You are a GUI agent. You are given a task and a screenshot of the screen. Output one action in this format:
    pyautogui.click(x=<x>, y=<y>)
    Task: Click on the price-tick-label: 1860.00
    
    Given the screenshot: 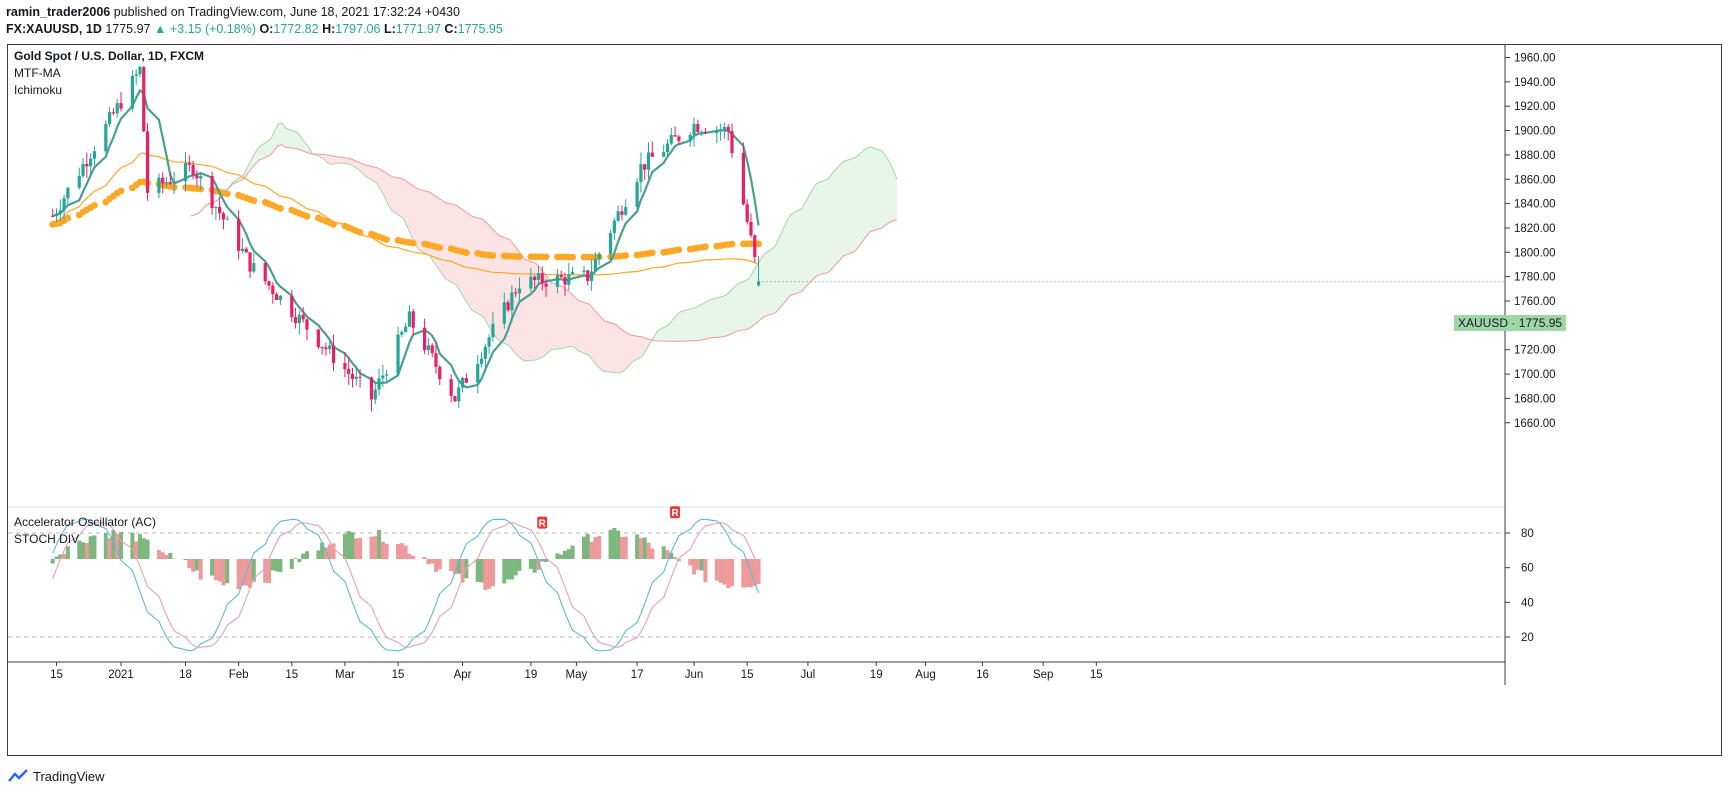 What is the action you would take?
    pyautogui.click(x=1535, y=180)
    